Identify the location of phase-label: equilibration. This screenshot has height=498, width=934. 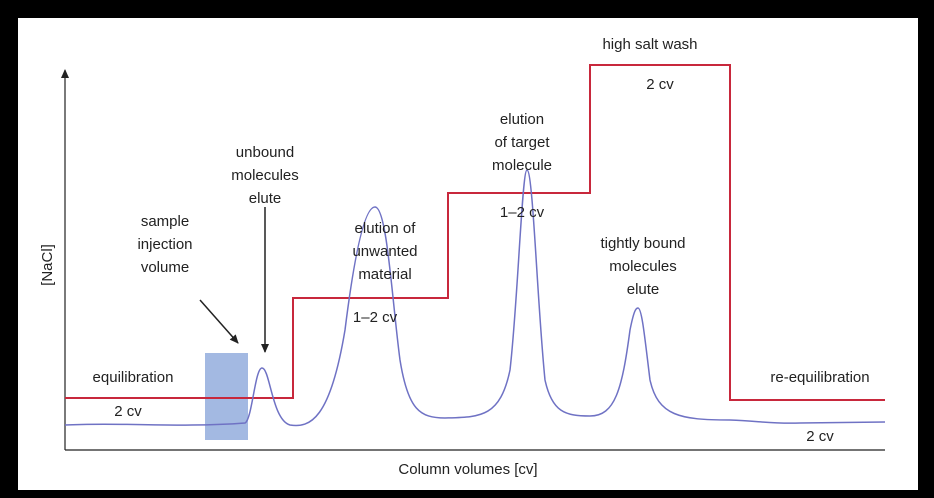
(133, 377).